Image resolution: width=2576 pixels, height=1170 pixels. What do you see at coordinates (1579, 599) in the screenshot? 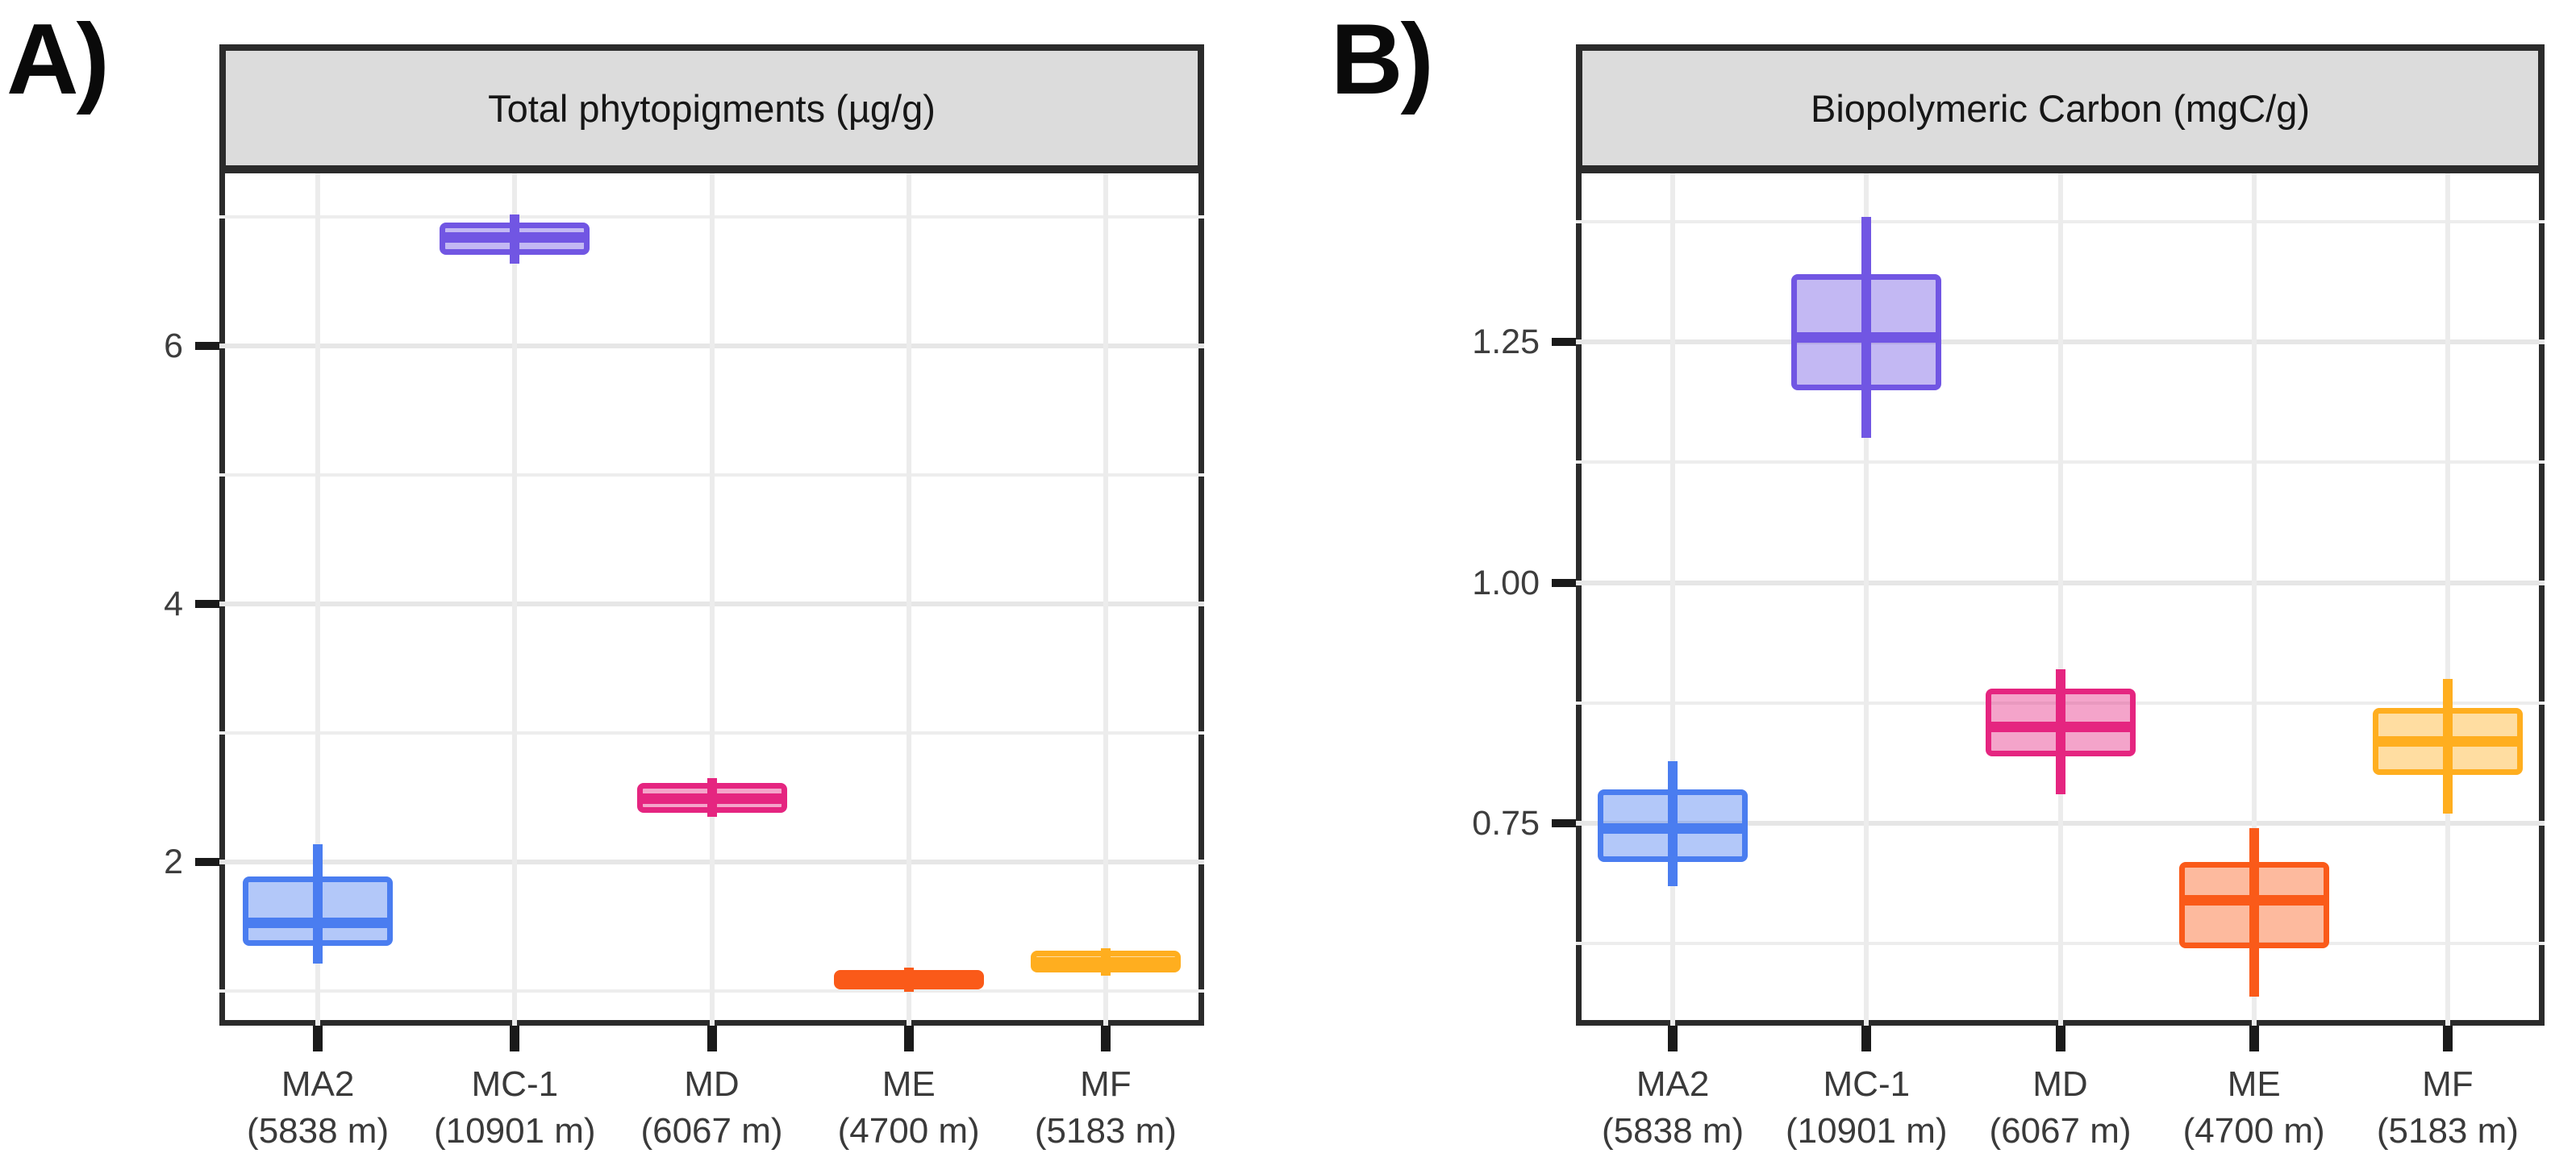
I see `panel-b-frame-left` at bounding box center [1579, 599].